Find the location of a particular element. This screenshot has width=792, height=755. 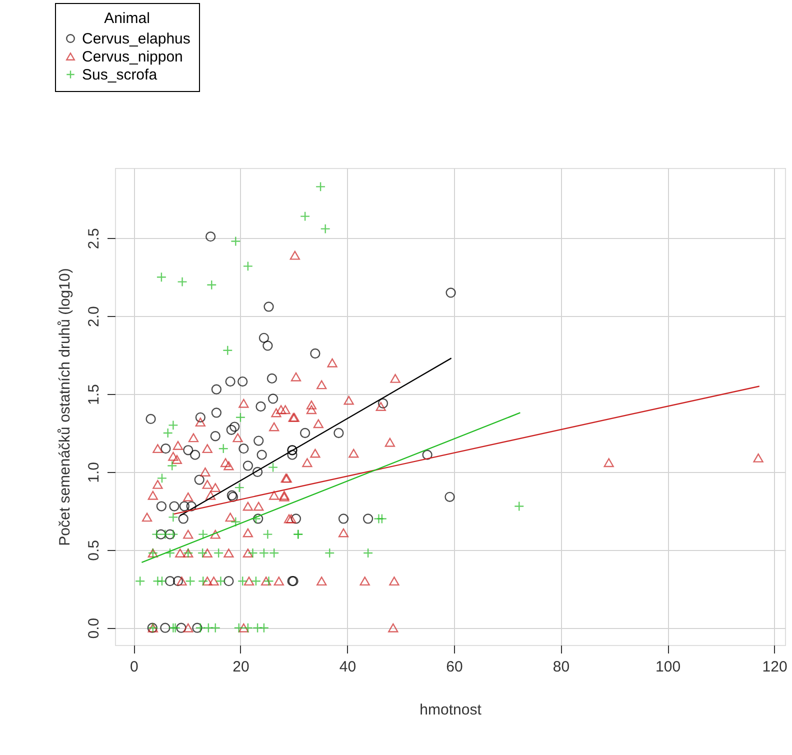

x-tick-label: 60 is located at coordinates (454, 667).